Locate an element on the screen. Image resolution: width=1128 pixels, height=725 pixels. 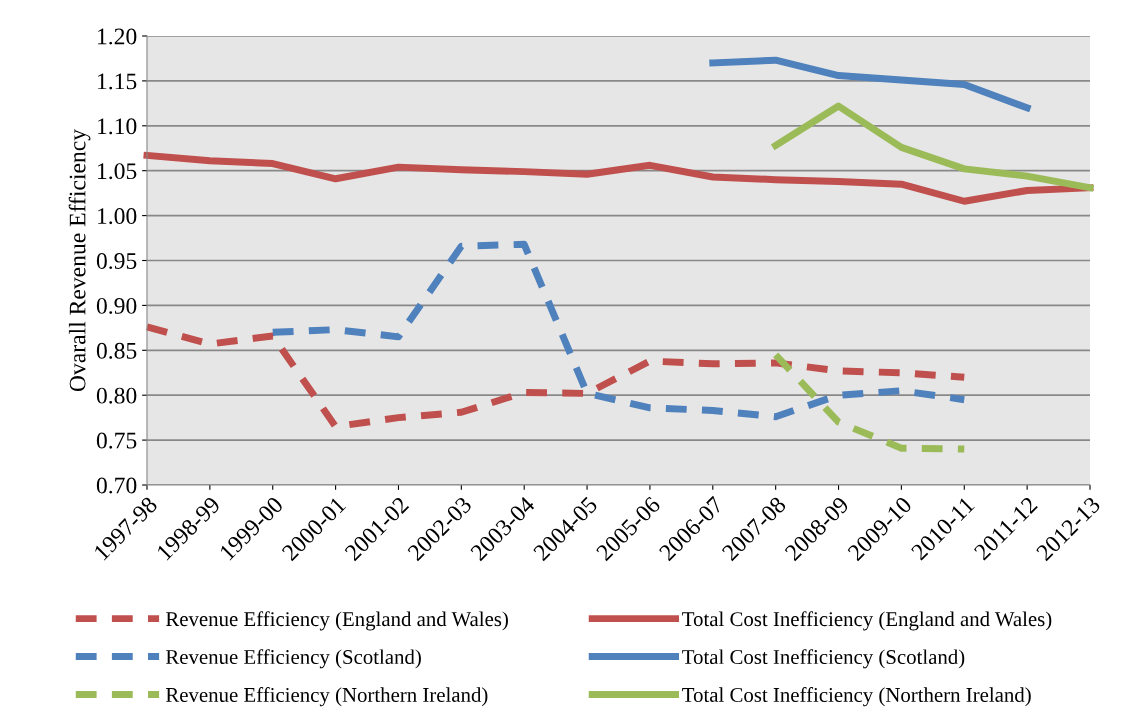
legend-label: Total Cost Inefficiency (Northern Ireland) is located at coordinates (856, 697).